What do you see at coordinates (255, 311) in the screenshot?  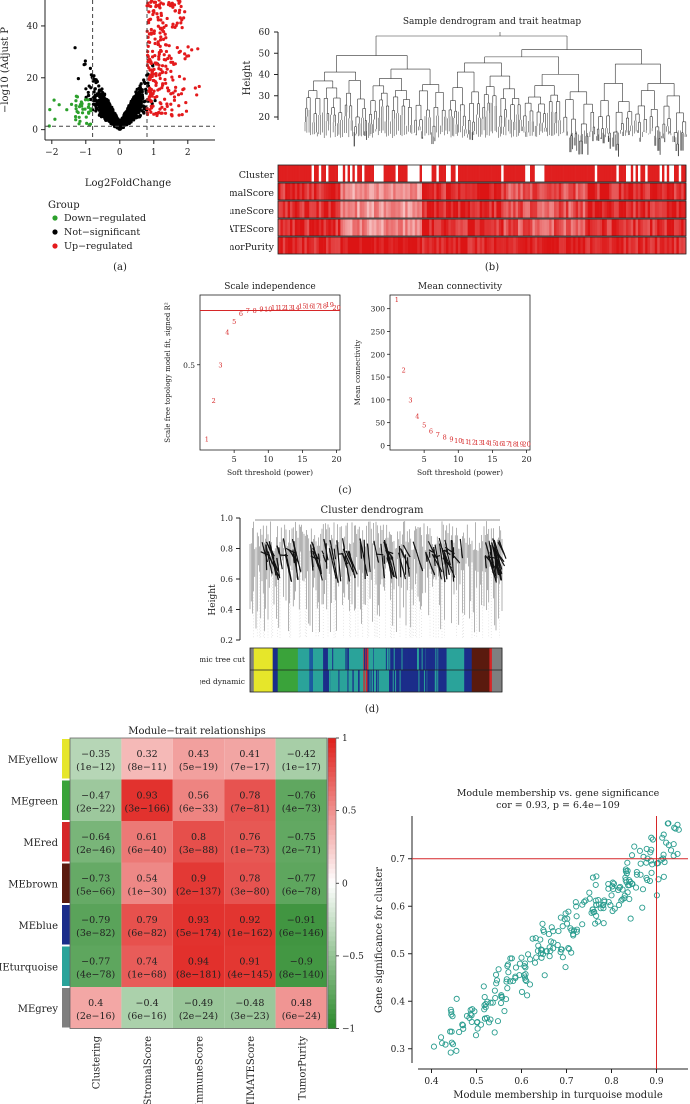 I see `power-label: 8` at bounding box center [255, 311].